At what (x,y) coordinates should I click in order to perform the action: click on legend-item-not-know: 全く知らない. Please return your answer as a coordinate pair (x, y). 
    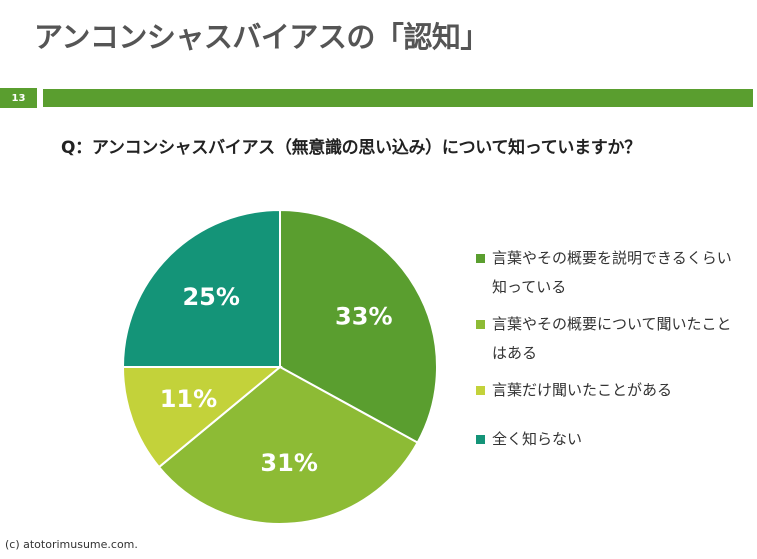
    Looking at the image, I should click on (611, 439).